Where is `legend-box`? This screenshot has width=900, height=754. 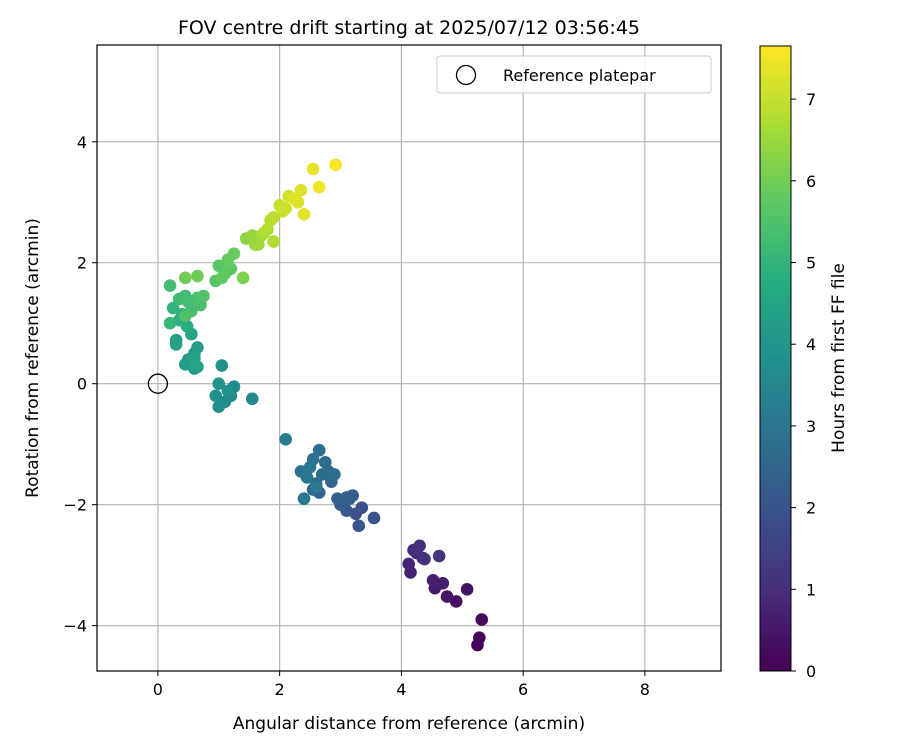 legend-box is located at coordinates (574, 74).